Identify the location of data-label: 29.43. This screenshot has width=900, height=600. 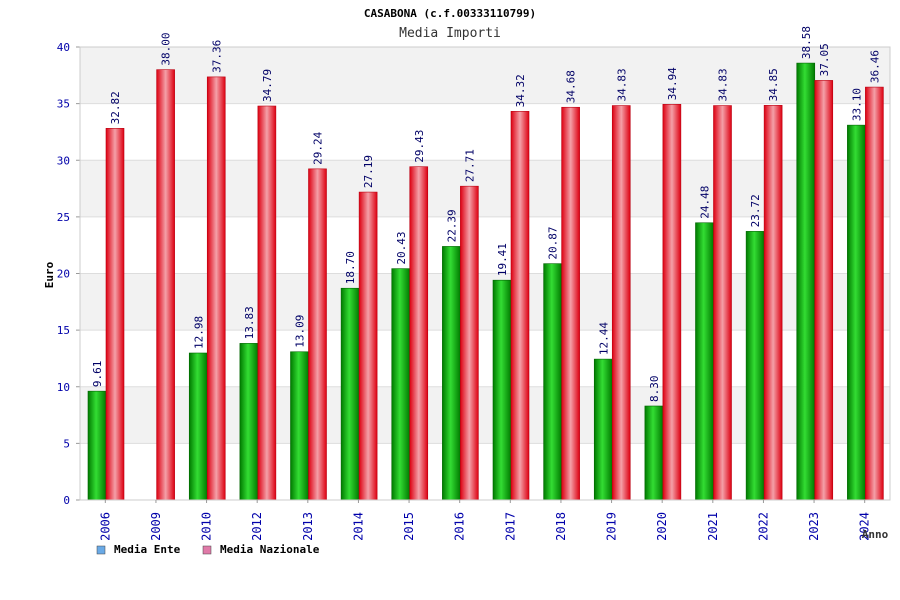
(419, 146).